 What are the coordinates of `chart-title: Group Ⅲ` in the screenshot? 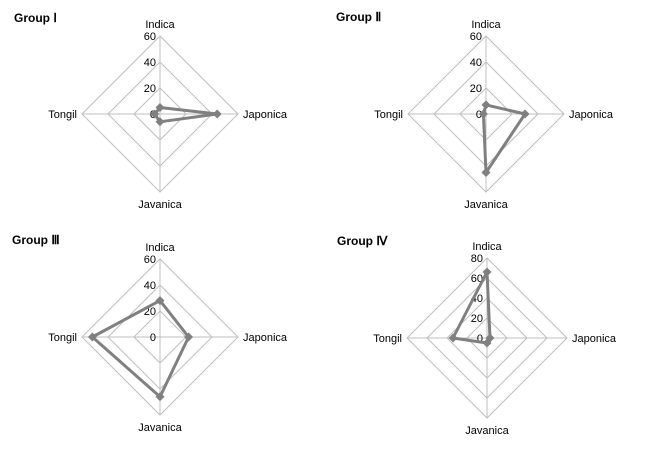 It's located at (36, 240).